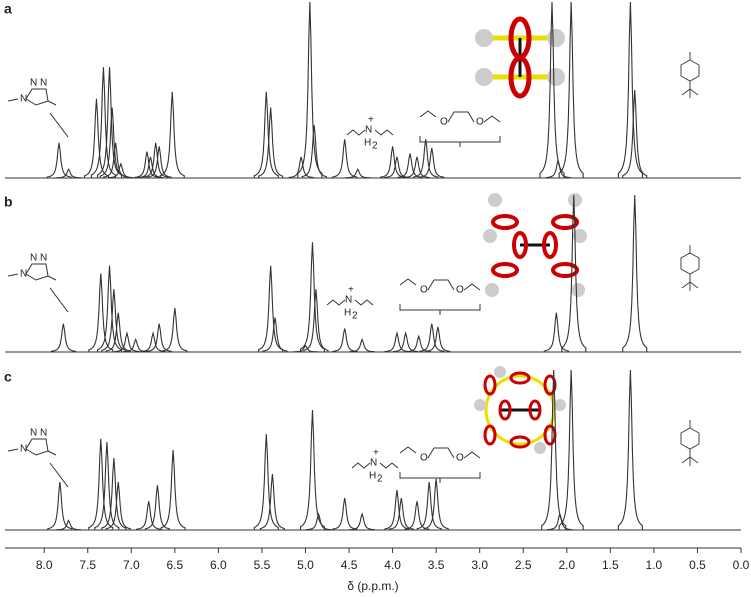 The height and width of the screenshot is (597, 751). Describe the element at coordinates (697, 565) in the screenshot. I see `x-tick-label: 0.5` at that location.